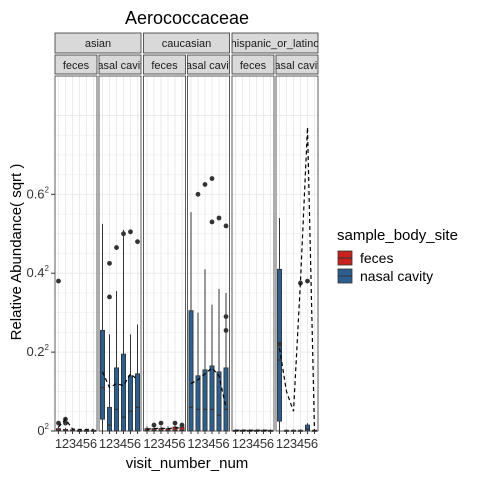 This screenshot has width=480, height=480. Describe the element at coordinates (397, 255) in the screenshot. I see `legend: sample_body_site feces nasal cavity` at that location.